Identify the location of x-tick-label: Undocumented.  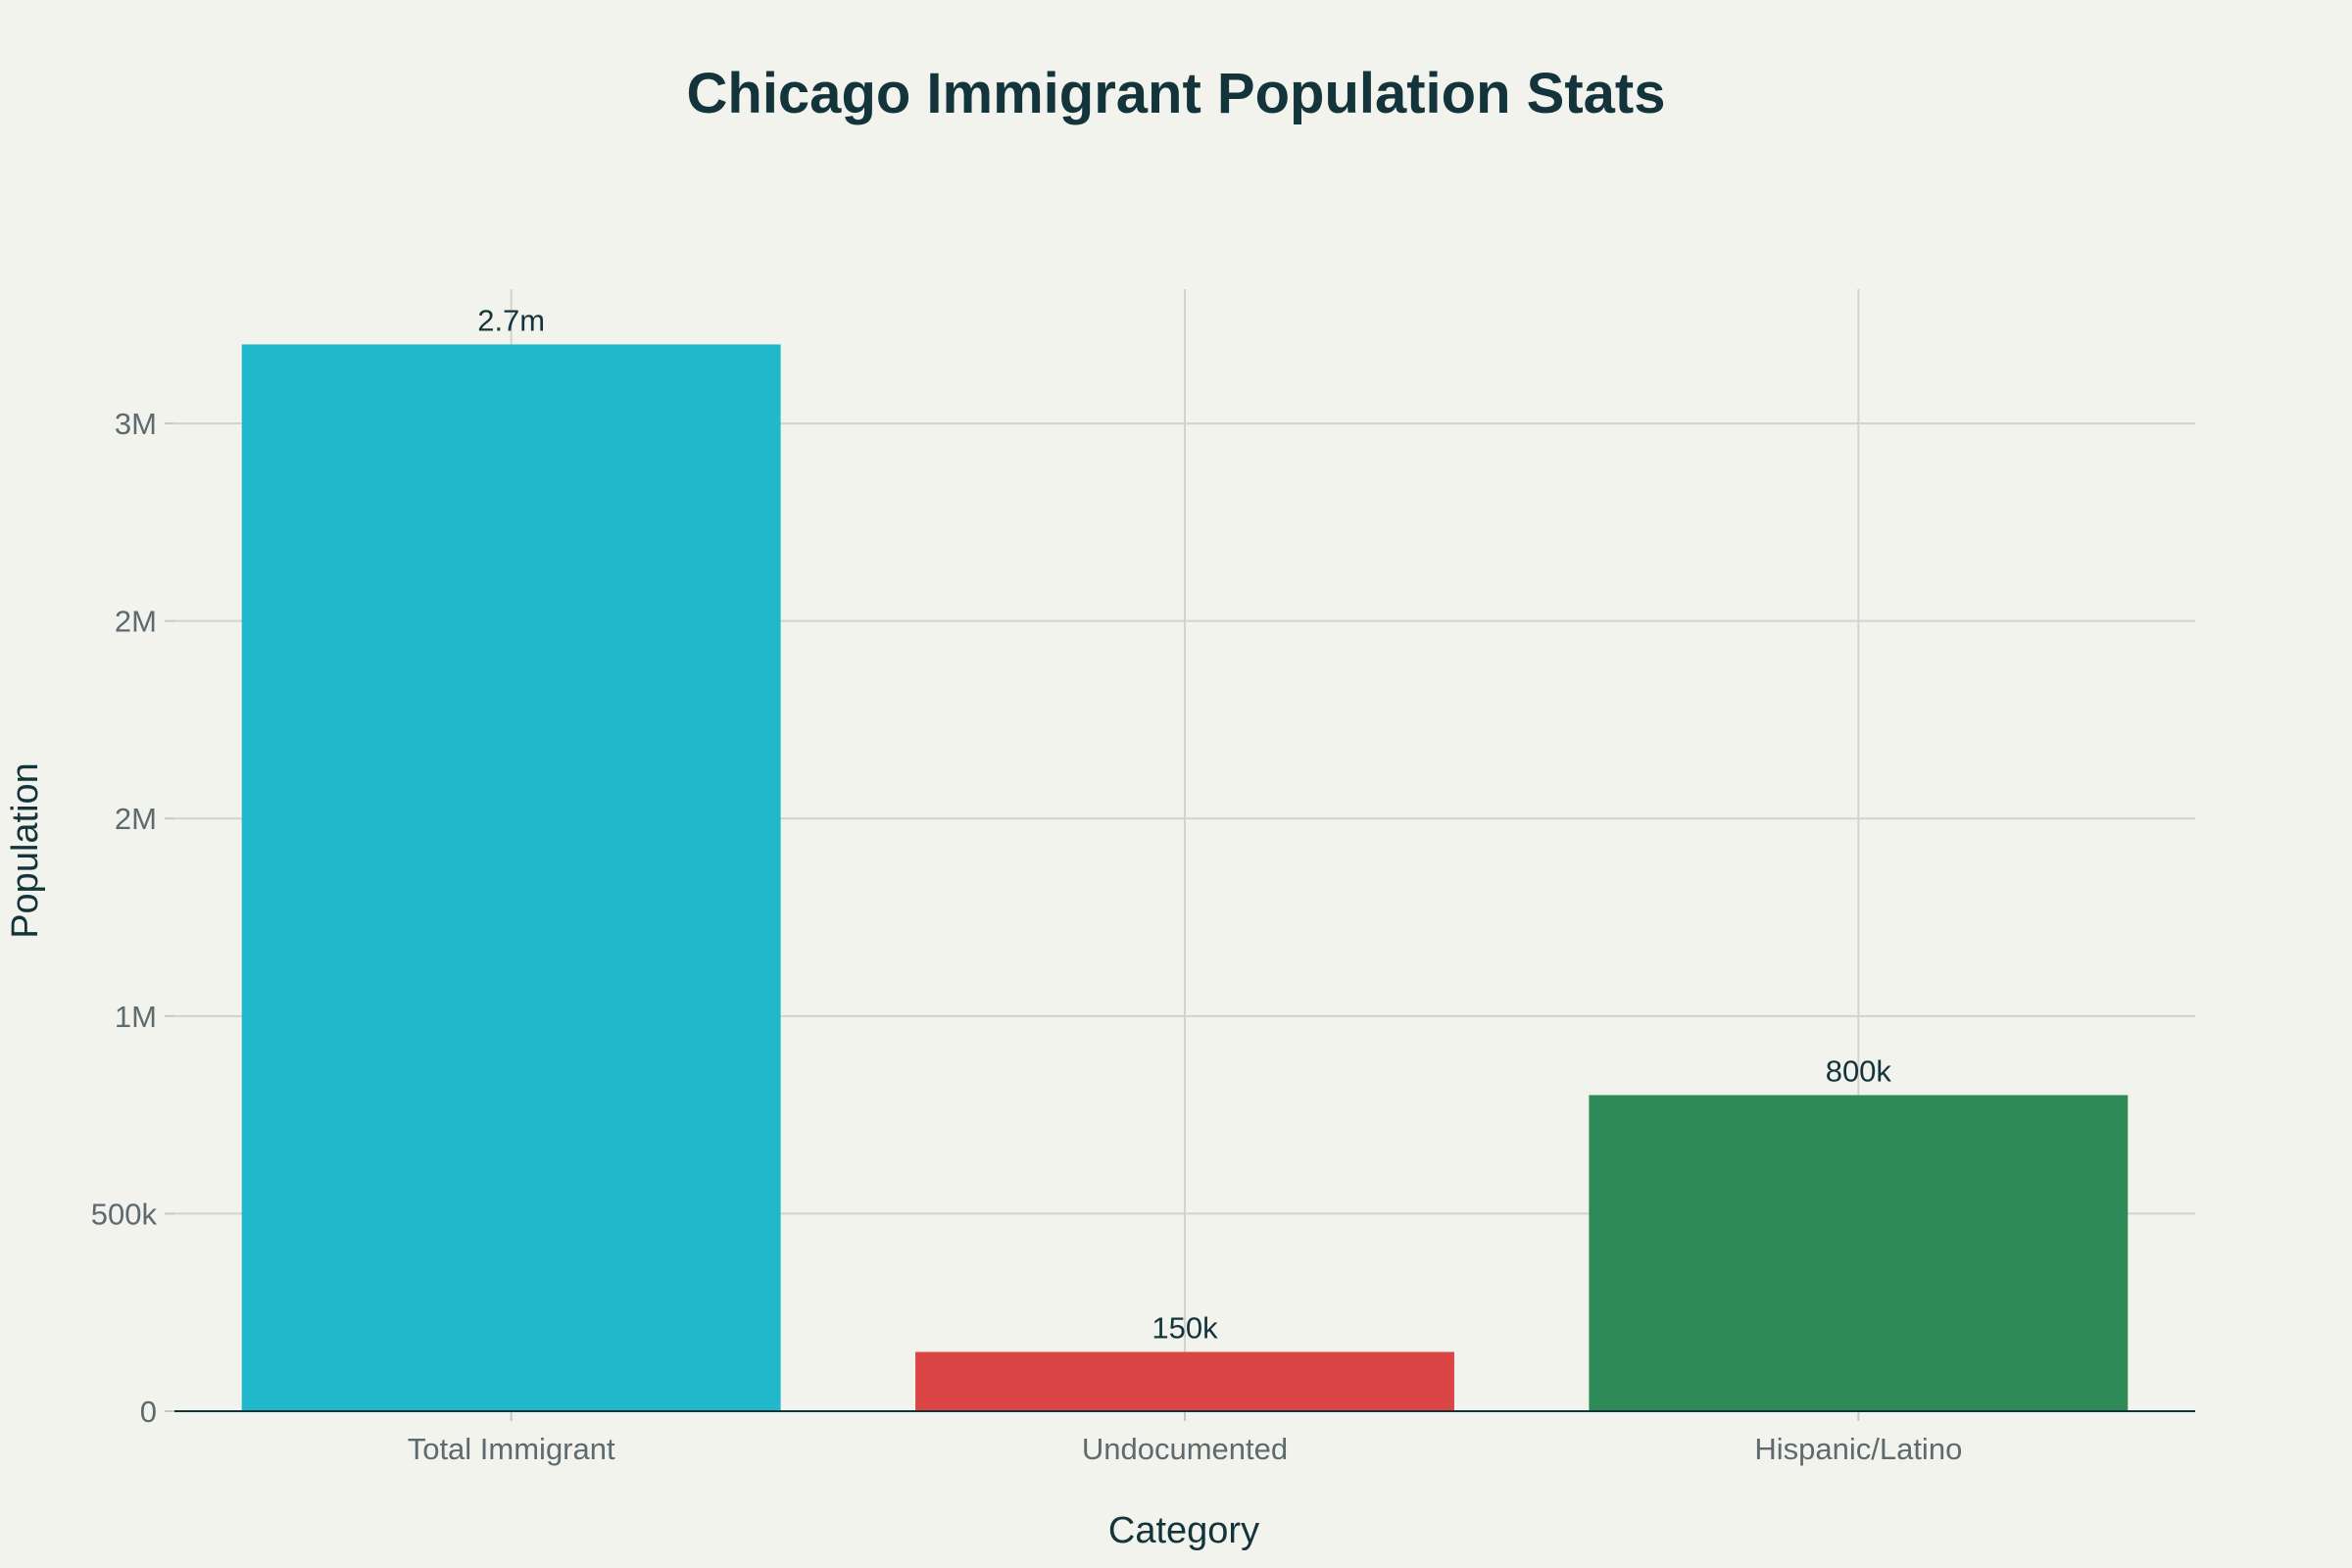
(1185, 1449).